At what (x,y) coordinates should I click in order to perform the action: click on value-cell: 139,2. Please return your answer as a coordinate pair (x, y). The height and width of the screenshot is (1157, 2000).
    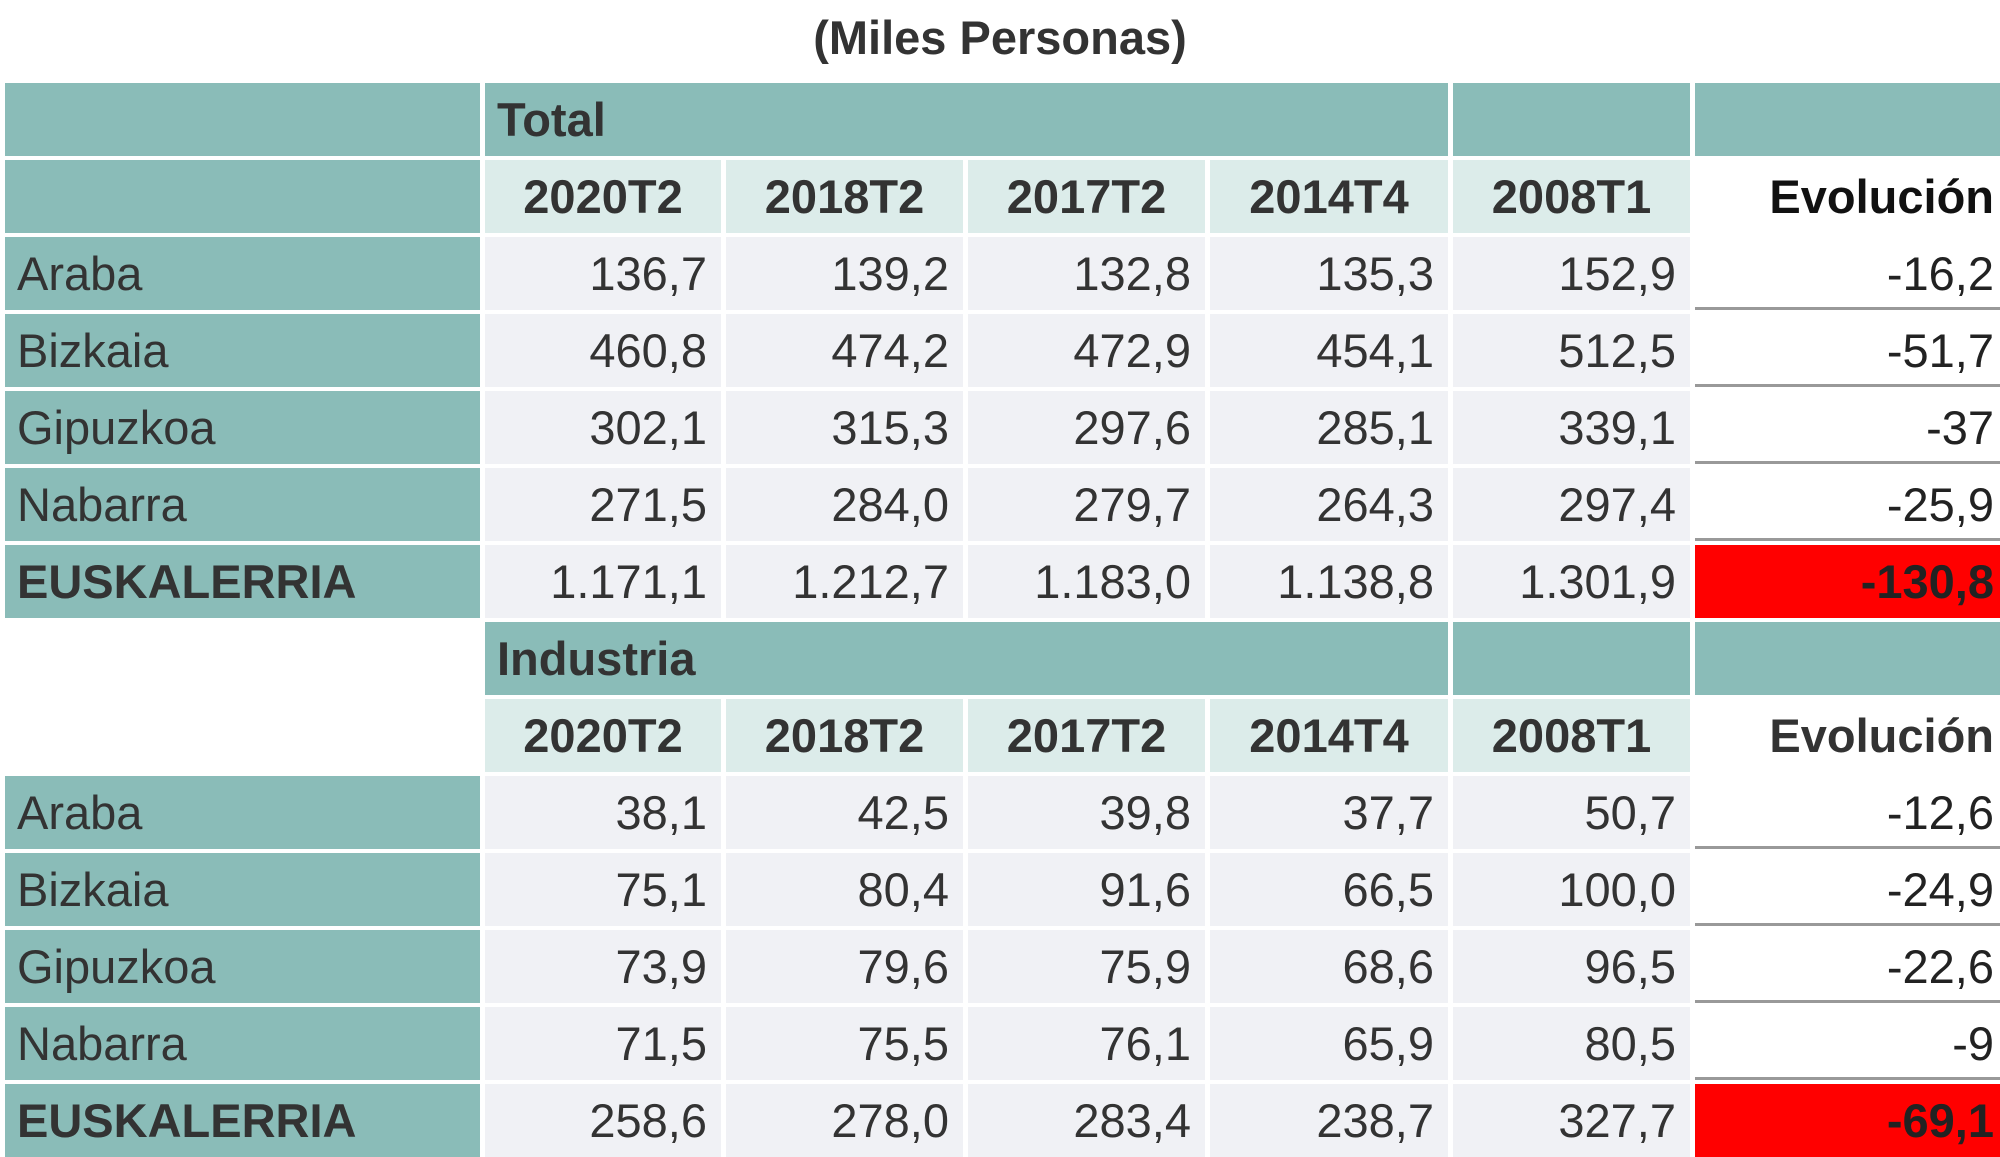
    Looking at the image, I should click on (844, 273).